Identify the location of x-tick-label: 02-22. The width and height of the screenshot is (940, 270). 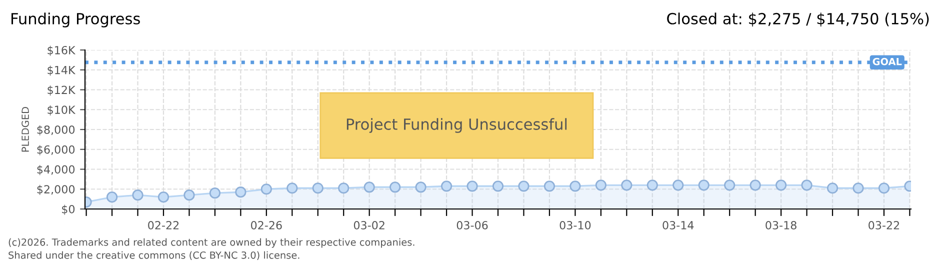
(163, 225).